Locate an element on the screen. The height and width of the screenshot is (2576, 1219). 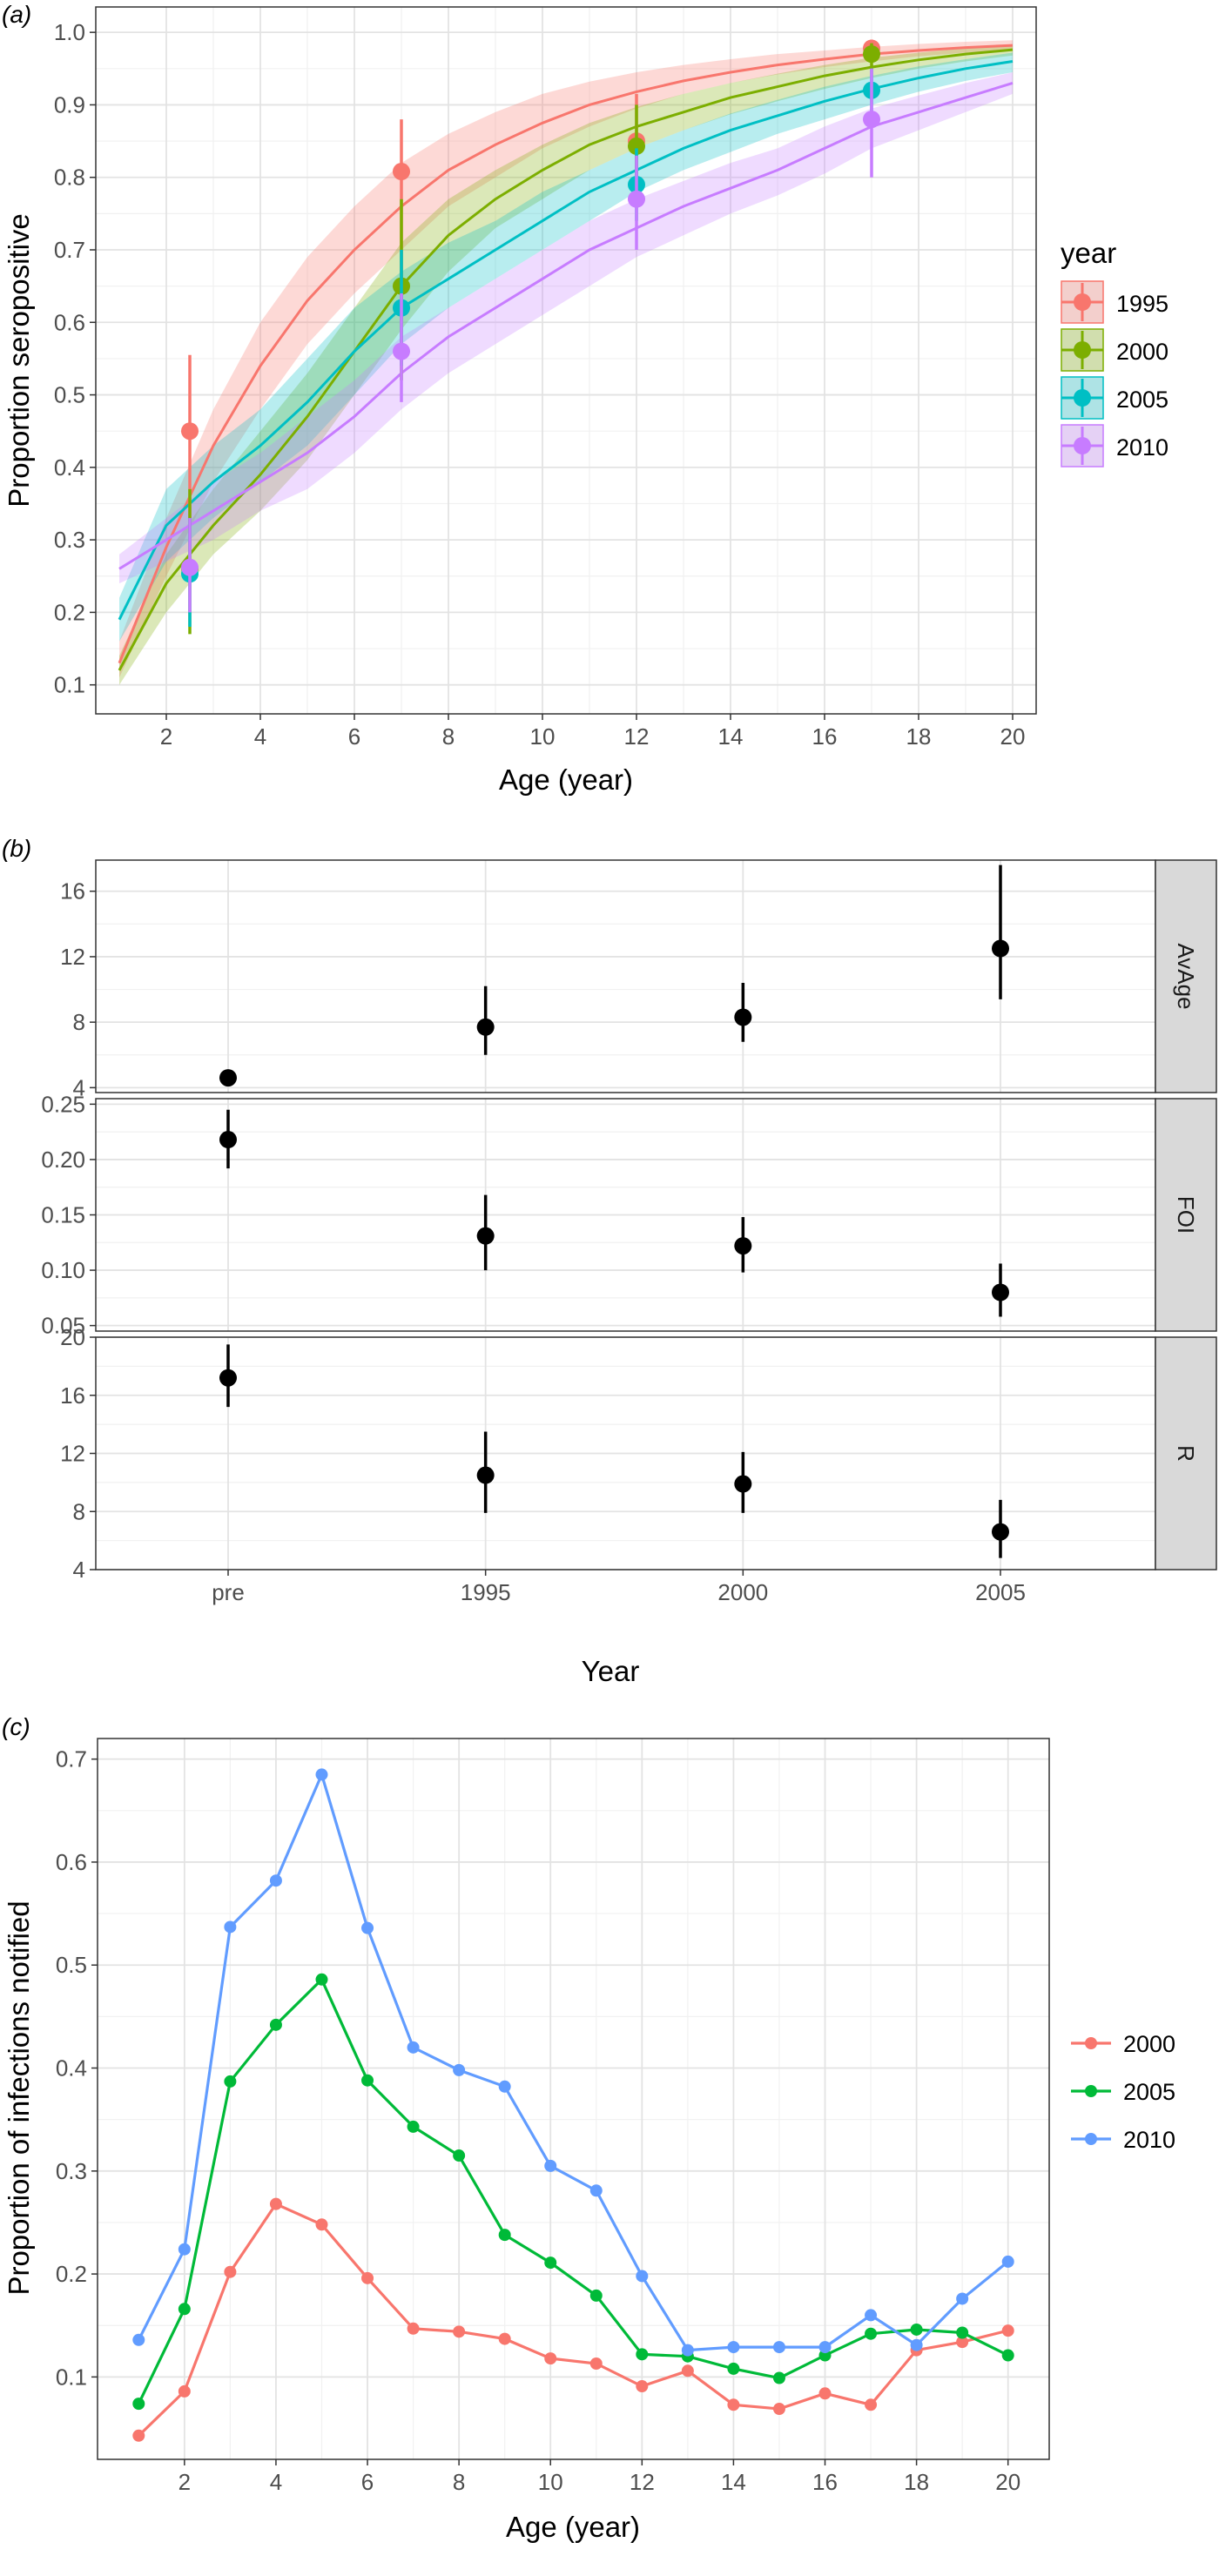
panel-a-y-tick-label: 0.6 is located at coordinates (70, 322).